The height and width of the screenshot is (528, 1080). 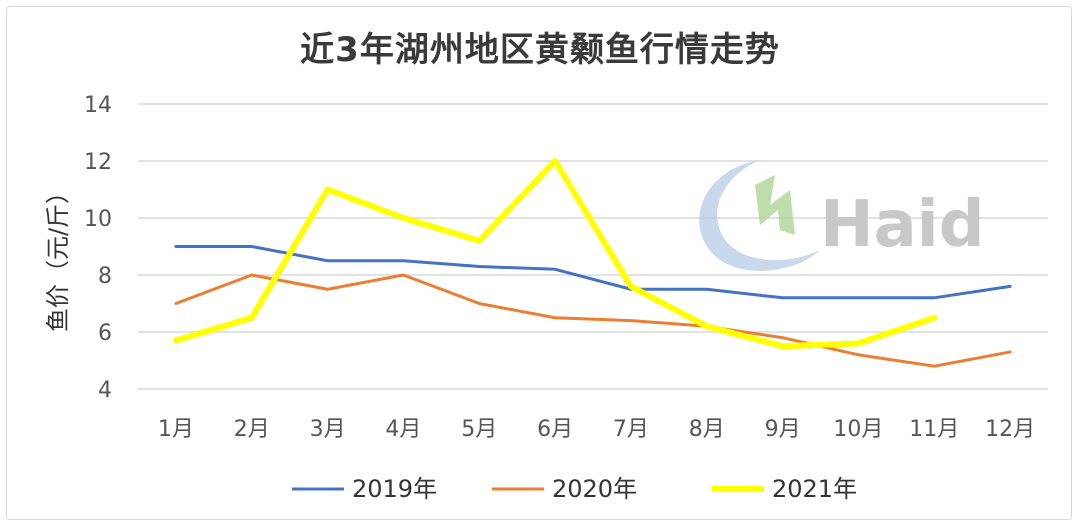 I want to click on legend: 2019年 2020年 2021年, so click(x=574, y=489).